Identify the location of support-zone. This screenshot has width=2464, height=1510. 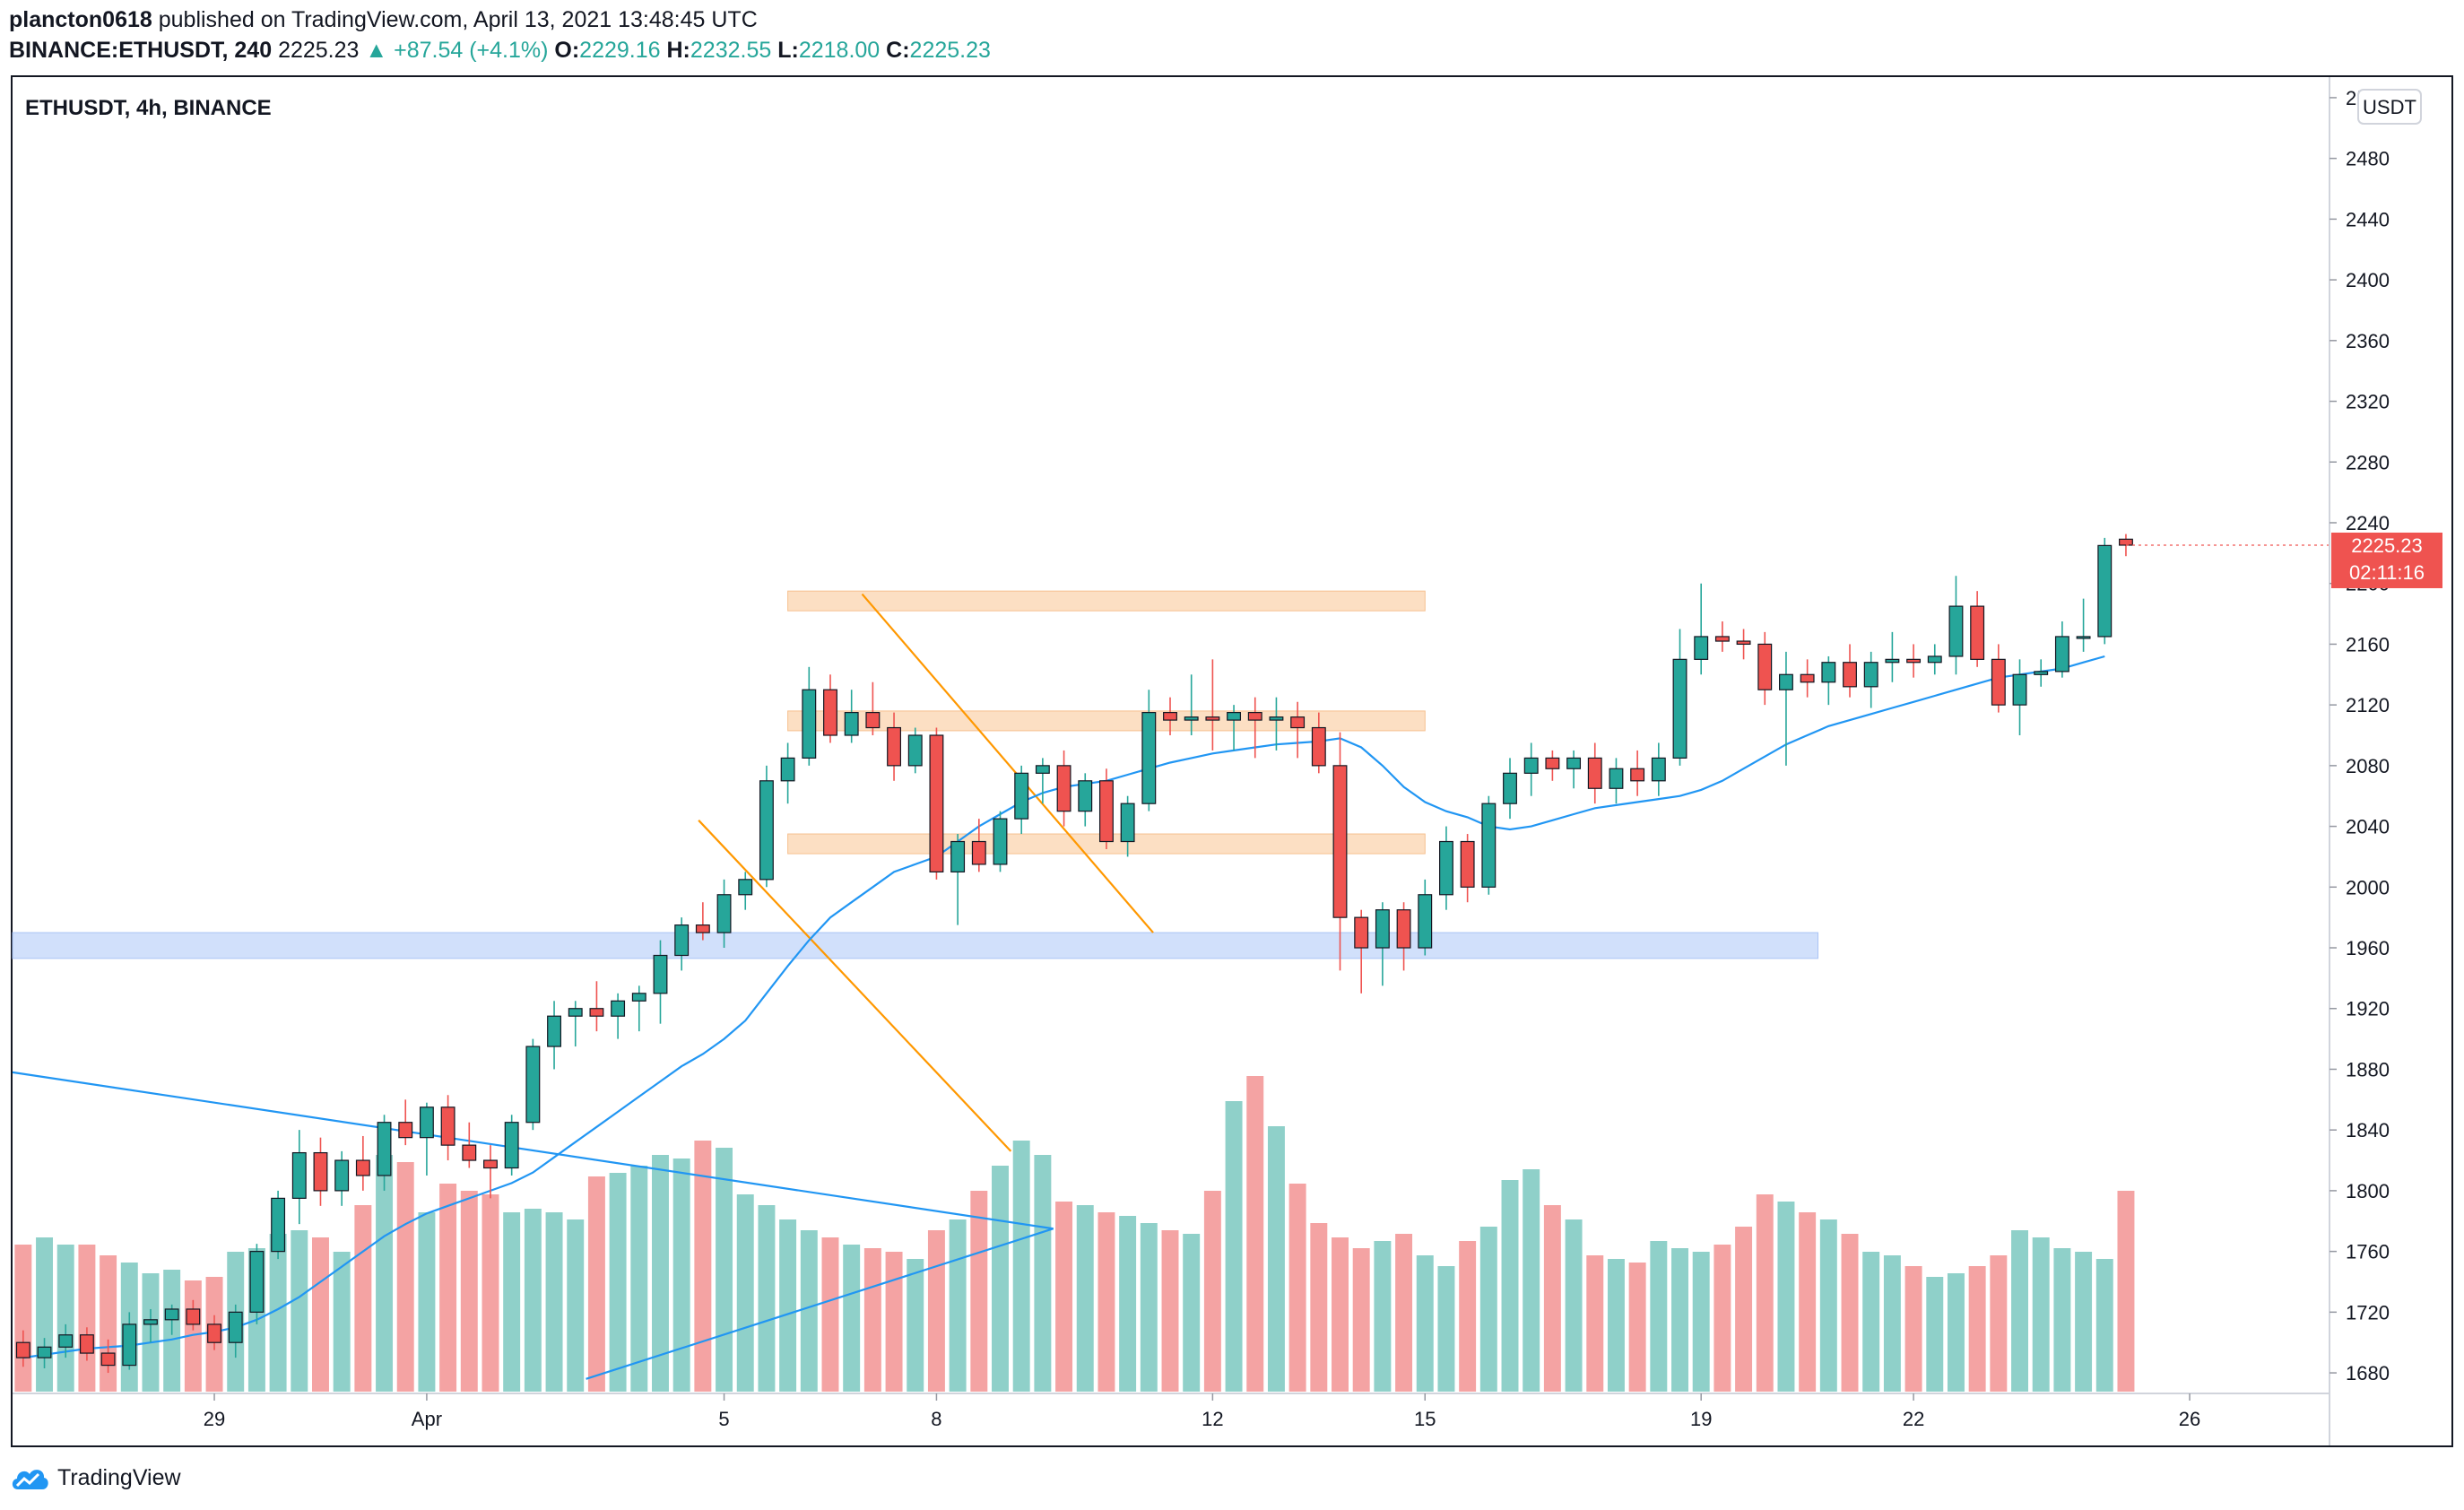
(915, 946).